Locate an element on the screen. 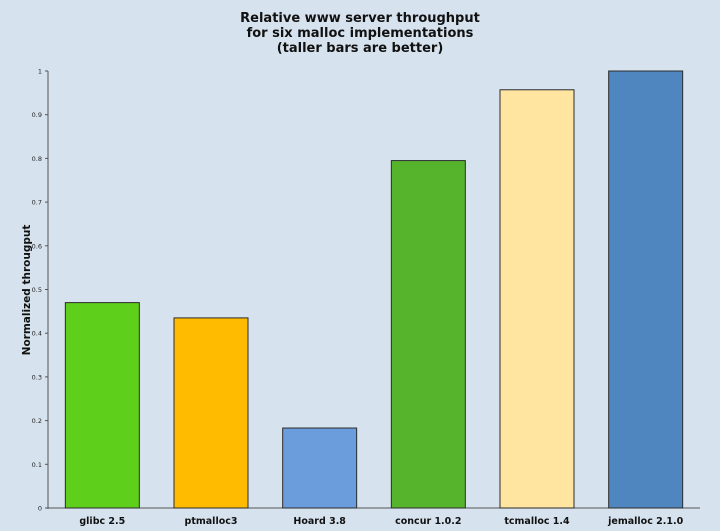 The width and height of the screenshot is (720, 531). y-tick-label: 1 is located at coordinates (40, 72).